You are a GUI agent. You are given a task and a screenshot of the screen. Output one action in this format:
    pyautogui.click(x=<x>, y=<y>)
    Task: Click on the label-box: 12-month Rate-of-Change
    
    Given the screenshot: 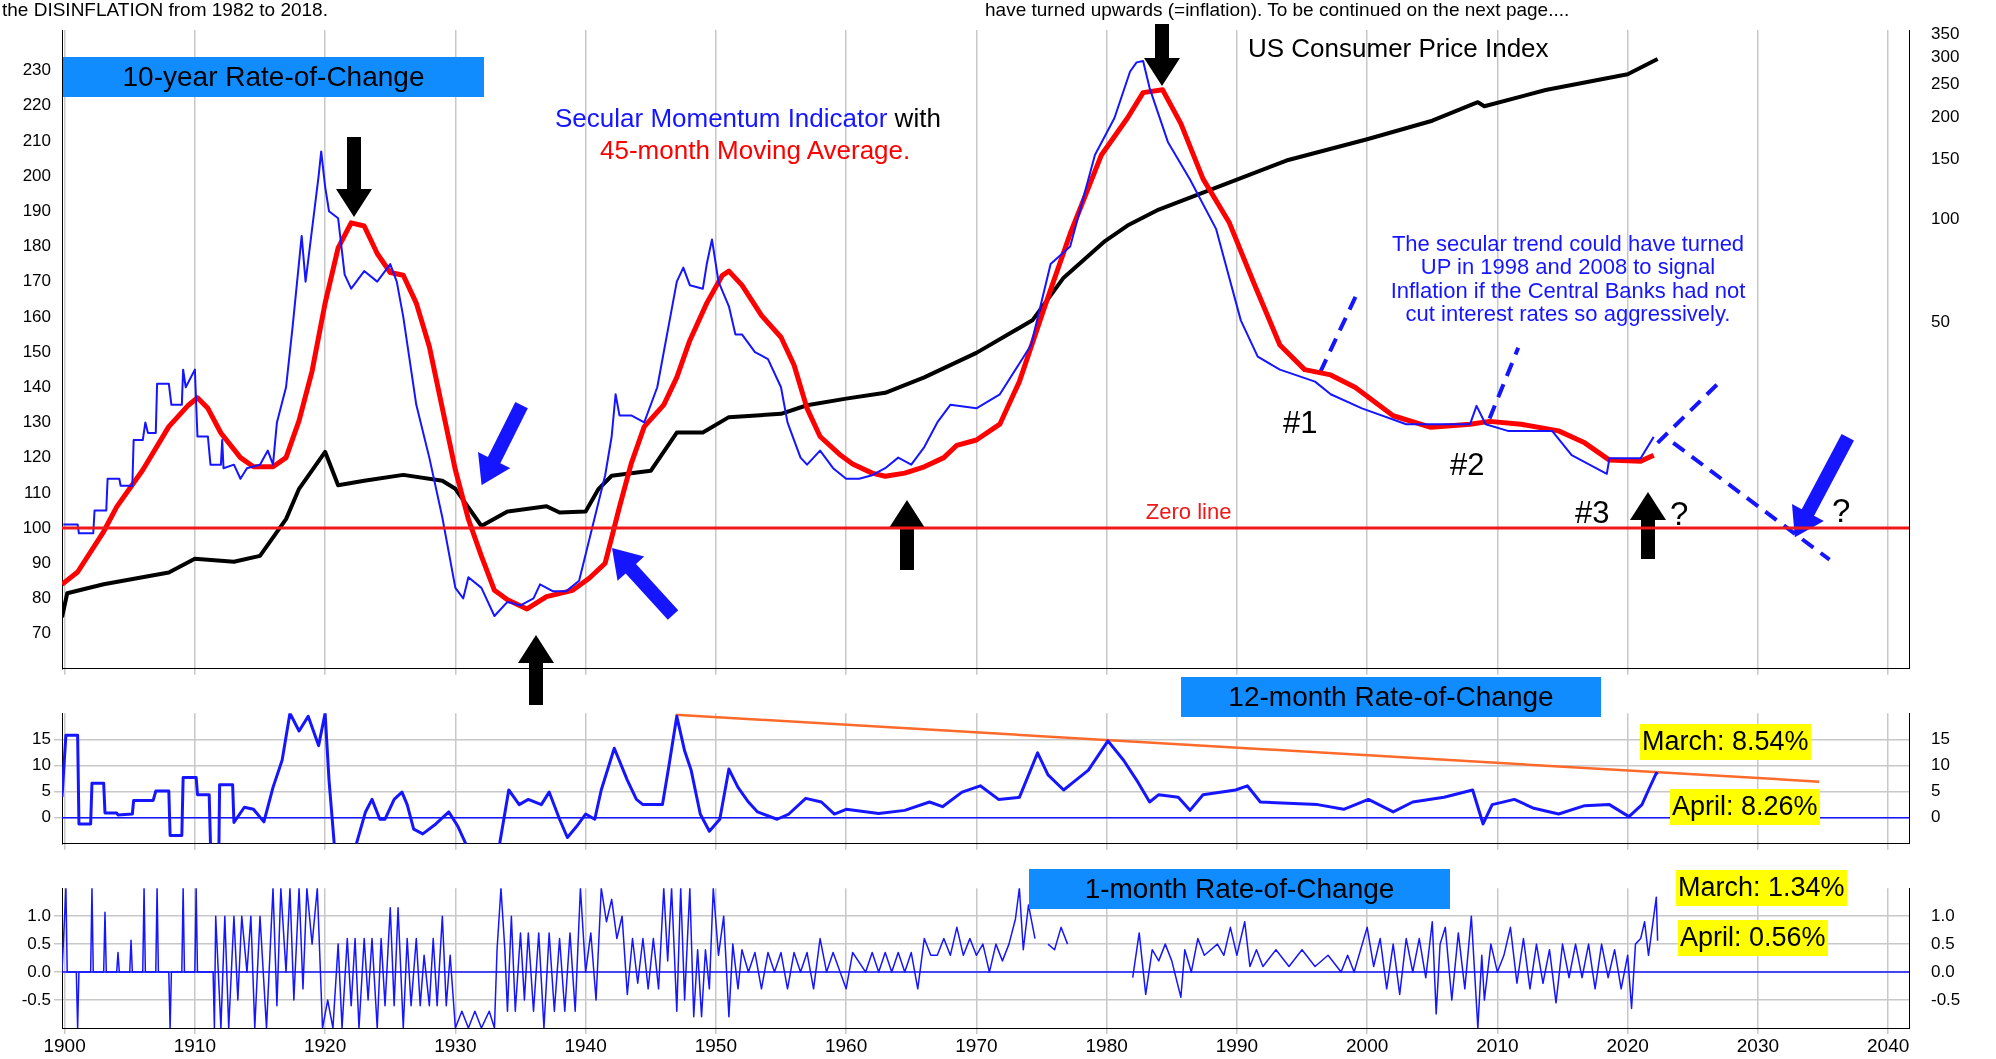 What is the action you would take?
    pyautogui.click(x=1391, y=697)
    